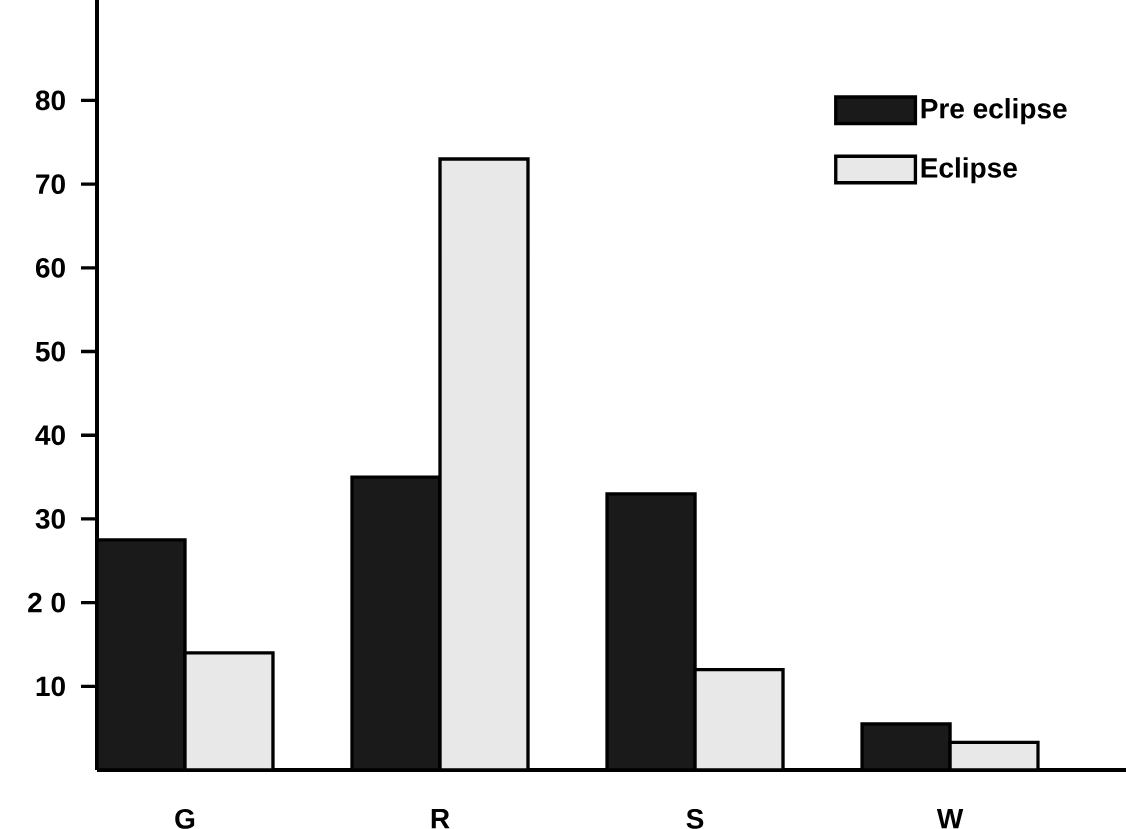  Describe the element at coordinates (695, 818) in the screenshot. I see `x-tick-label: S` at that location.